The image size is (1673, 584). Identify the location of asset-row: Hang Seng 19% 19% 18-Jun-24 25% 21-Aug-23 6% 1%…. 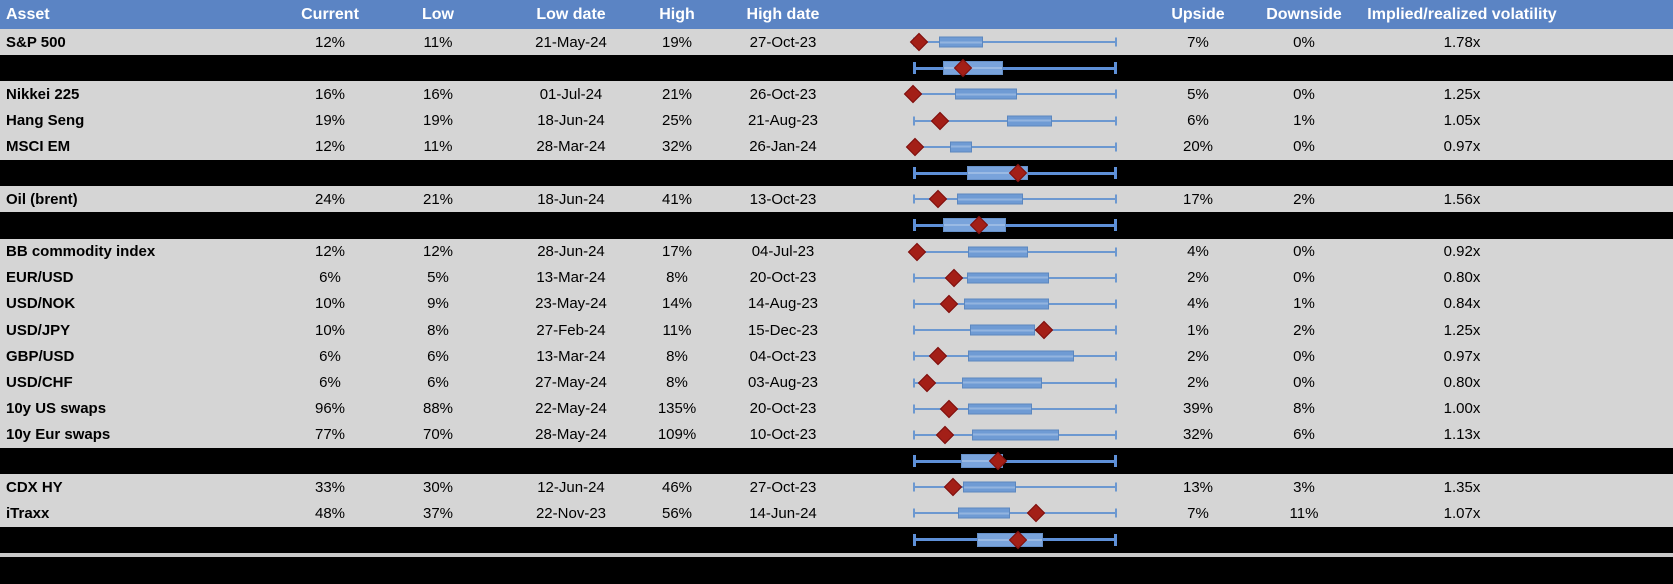
(836, 120).